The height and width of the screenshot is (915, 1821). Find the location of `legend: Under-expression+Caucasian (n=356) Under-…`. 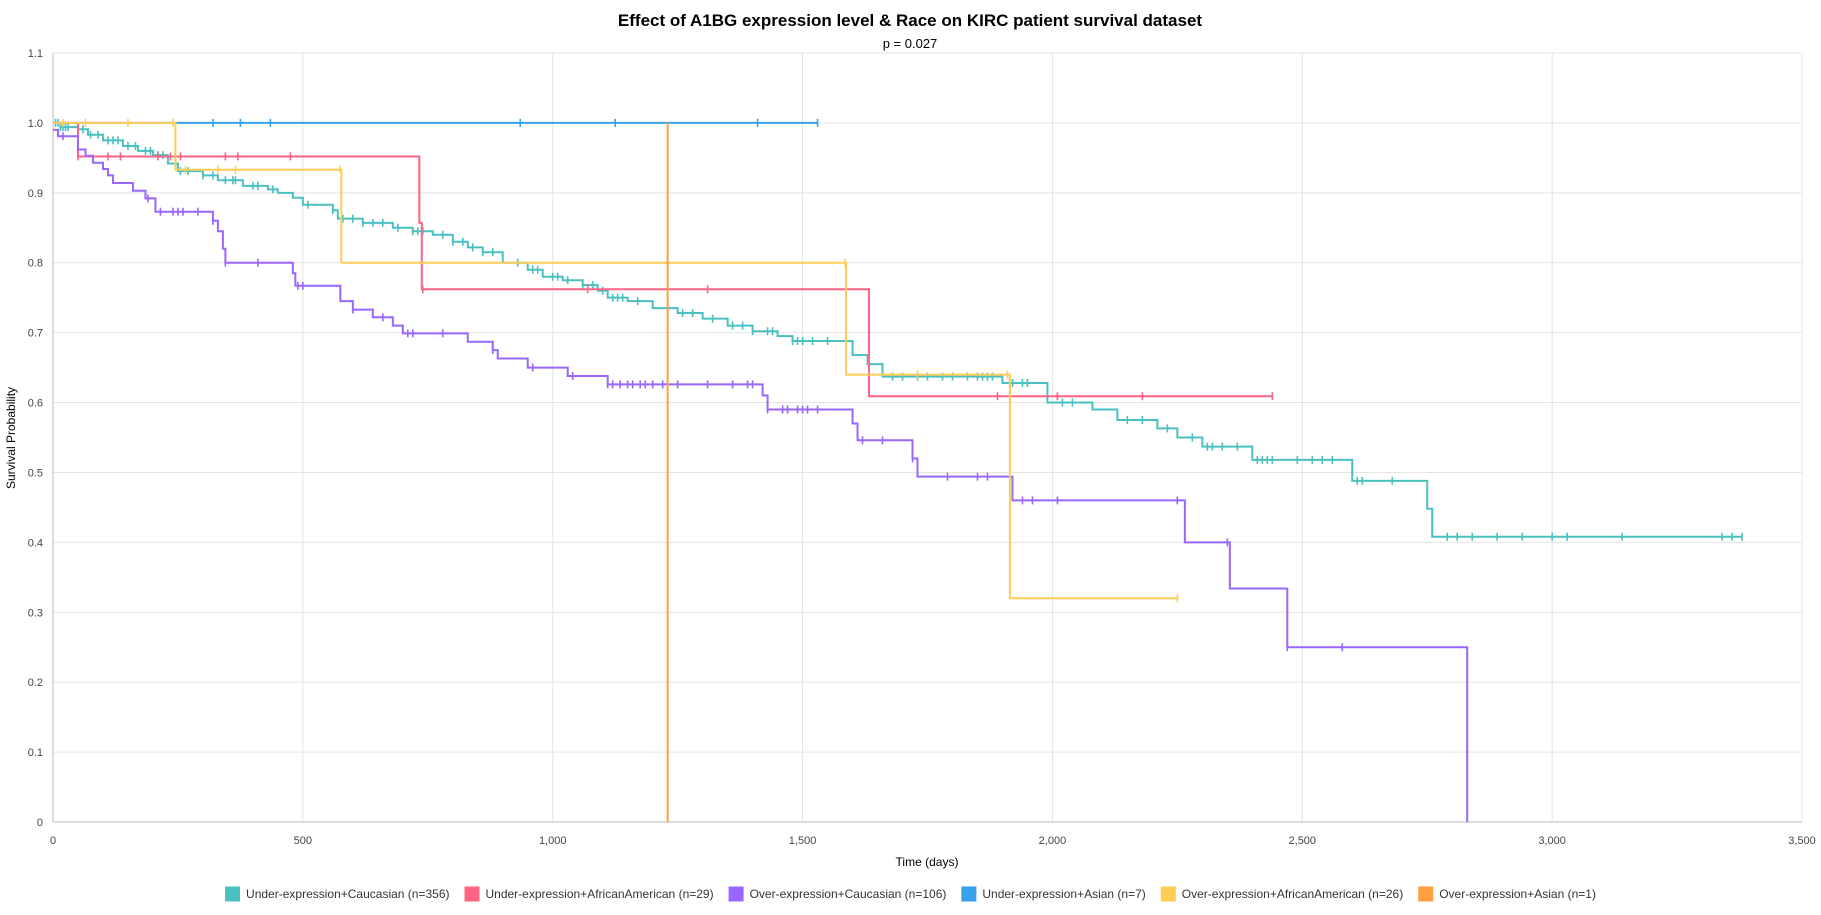

legend: Under-expression+Caucasian (n=356) Under-… is located at coordinates (910, 894).